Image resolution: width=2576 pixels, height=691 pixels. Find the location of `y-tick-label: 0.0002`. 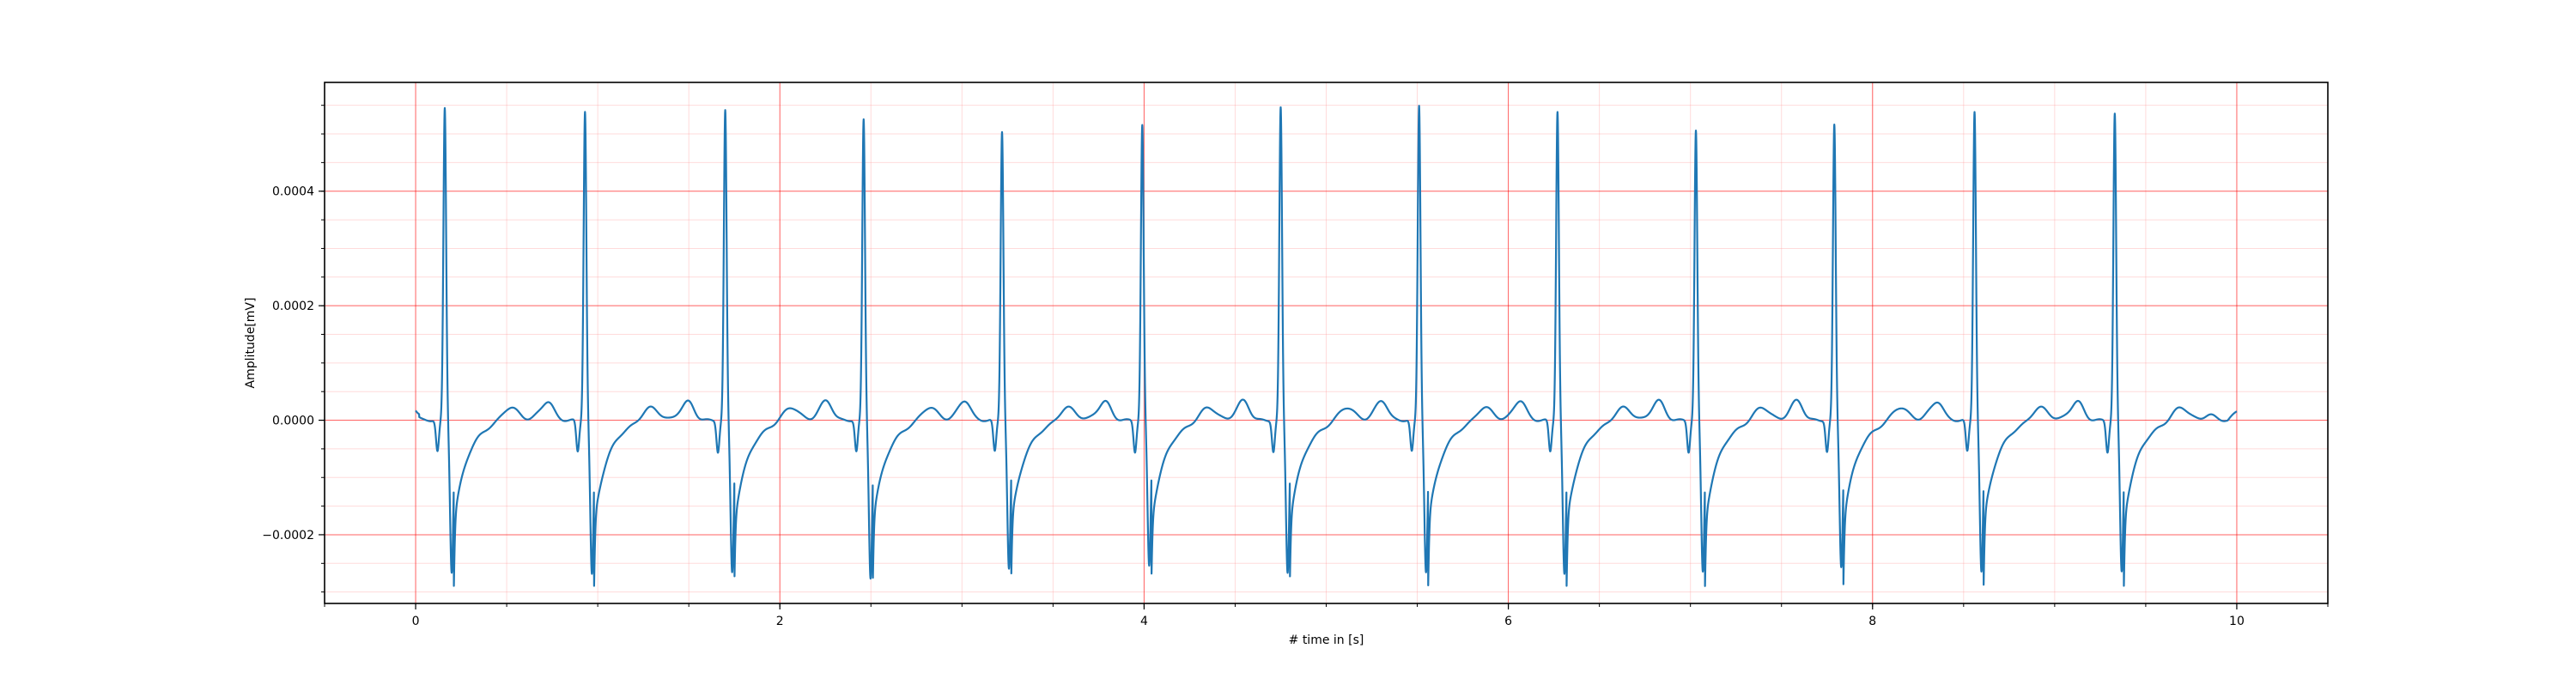

y-tick-label: 0.0002 is located at coordinates (293, 306).